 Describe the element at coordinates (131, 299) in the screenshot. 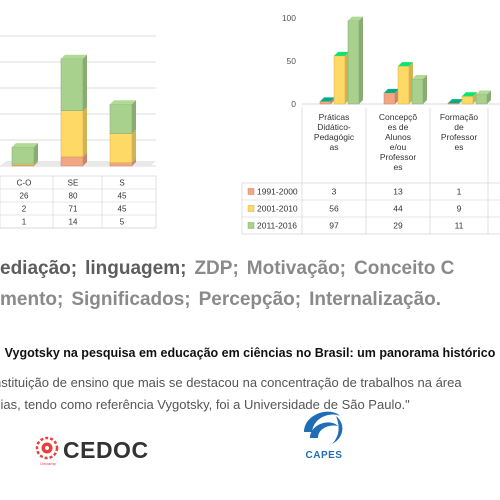

I see `keyword: Significados;` at that location.